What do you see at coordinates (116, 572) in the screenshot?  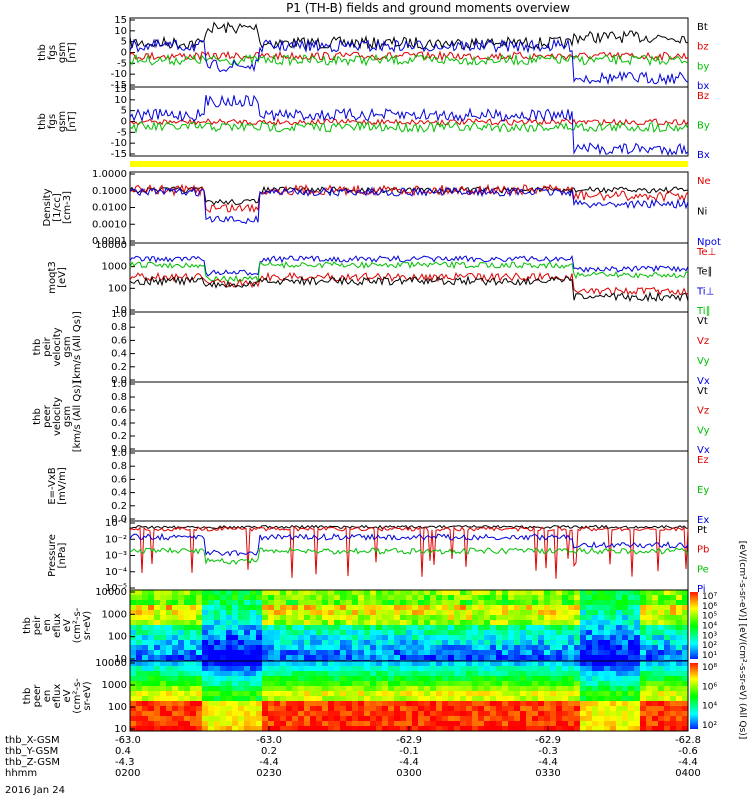 I see `y-tick-label: 10⁻⁴` at bounding box center [116, 572].